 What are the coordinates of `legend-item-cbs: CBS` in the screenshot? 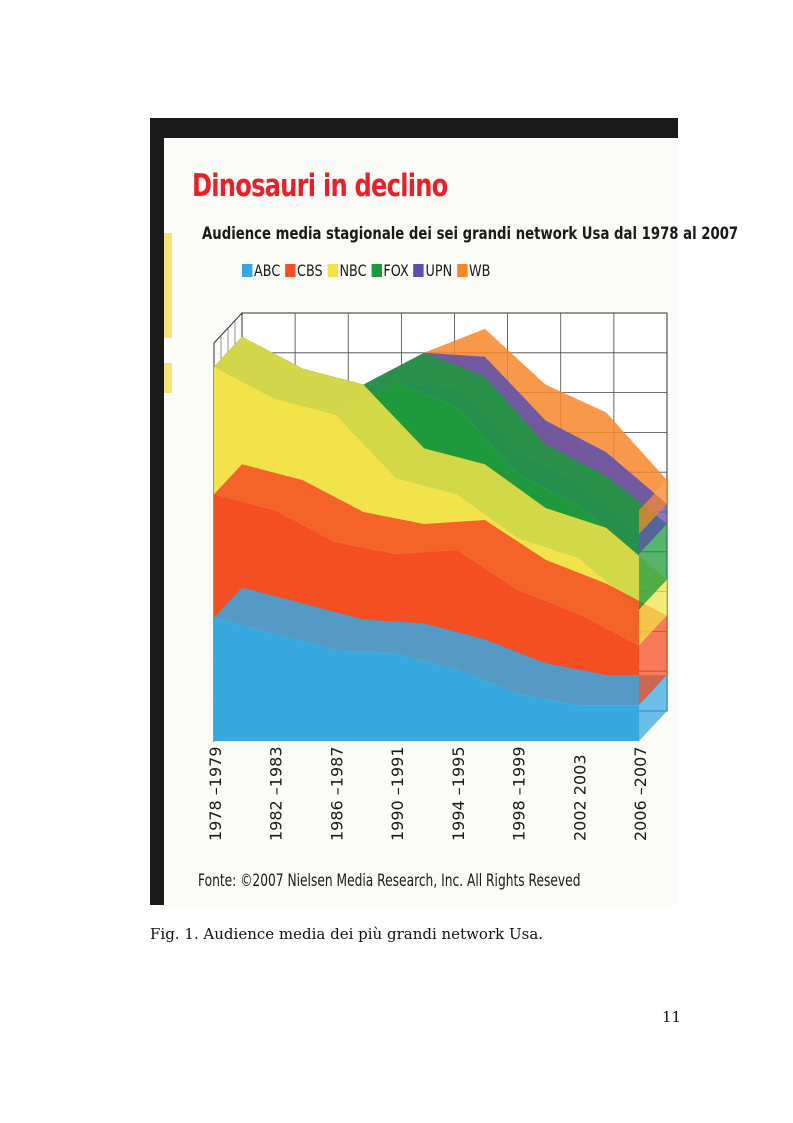 It's located at (304, 270).